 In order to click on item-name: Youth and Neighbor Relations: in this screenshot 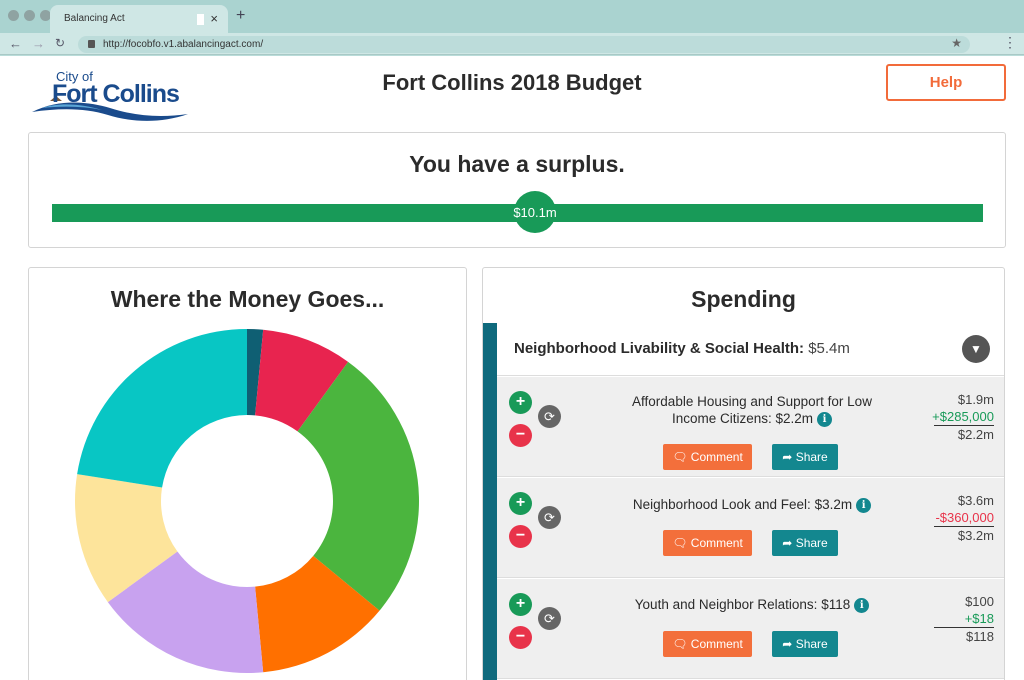, I will do `click(726, 604)`.